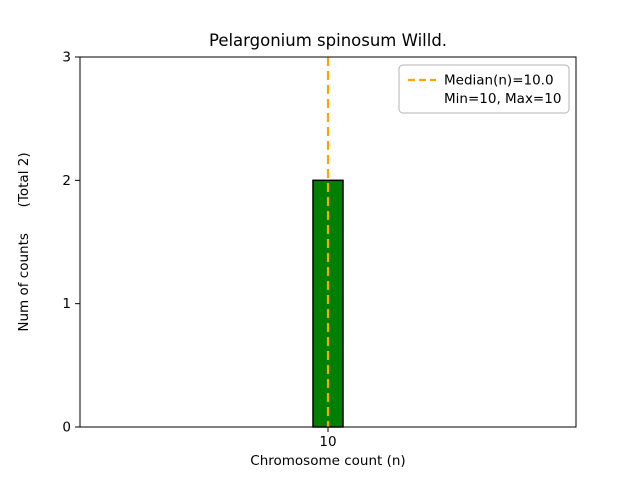  I want to click on legend: Median(n)=10.0 Min=10, Max=10, so click(484, 89).